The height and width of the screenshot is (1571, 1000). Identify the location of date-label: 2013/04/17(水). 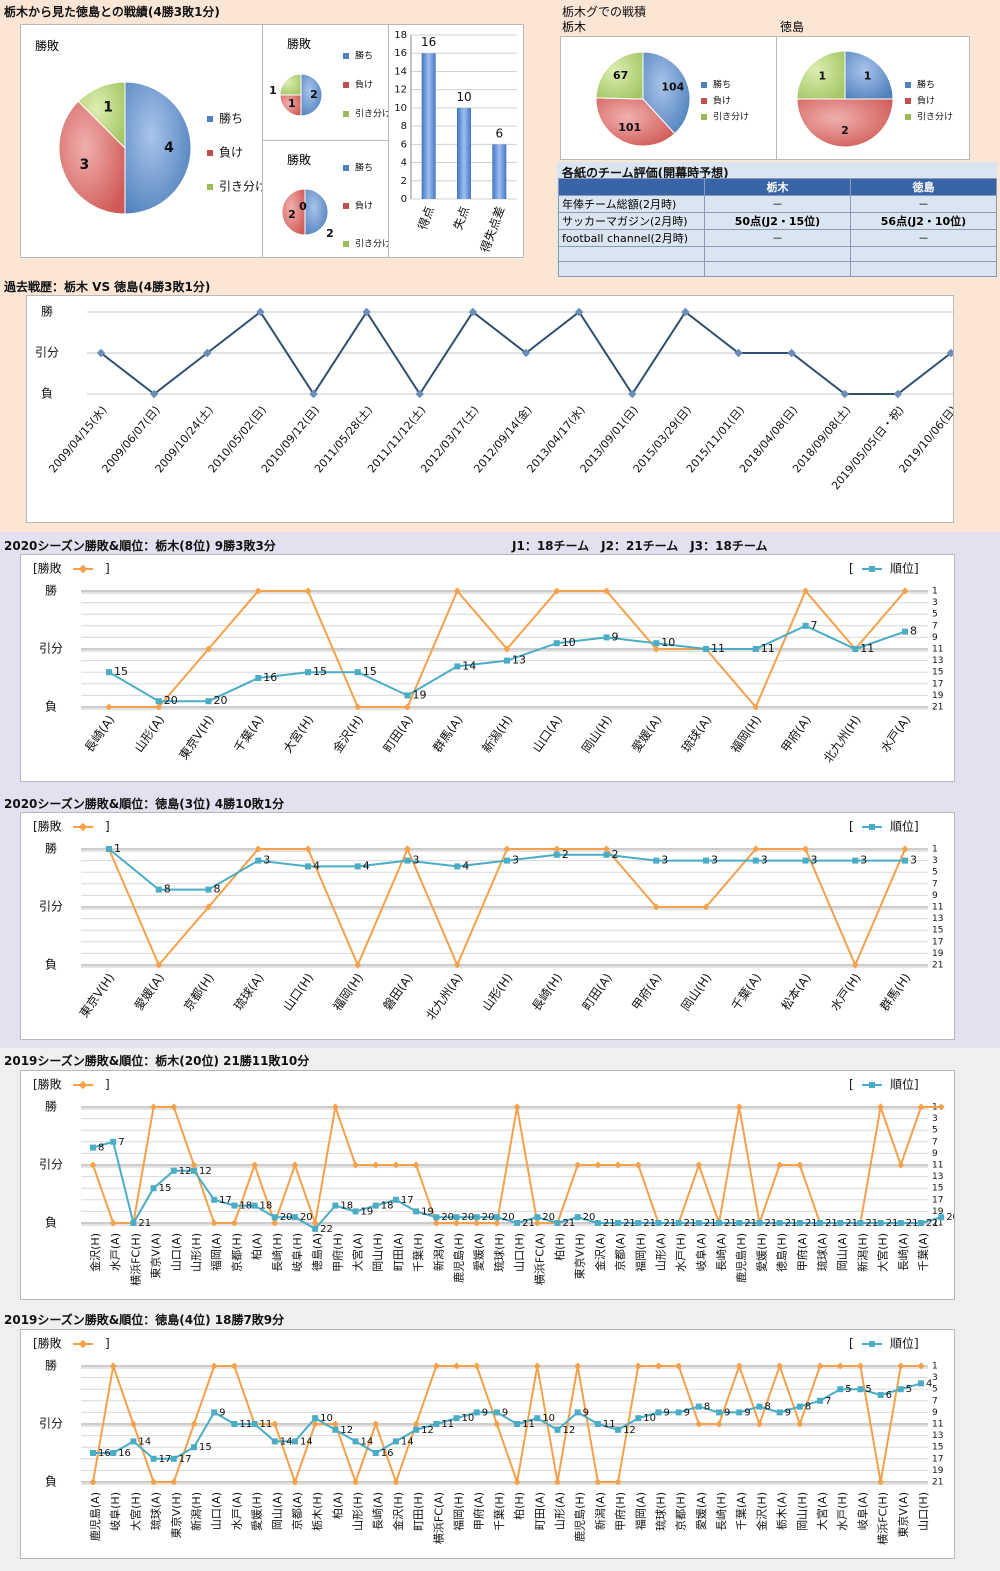
(555, 440).